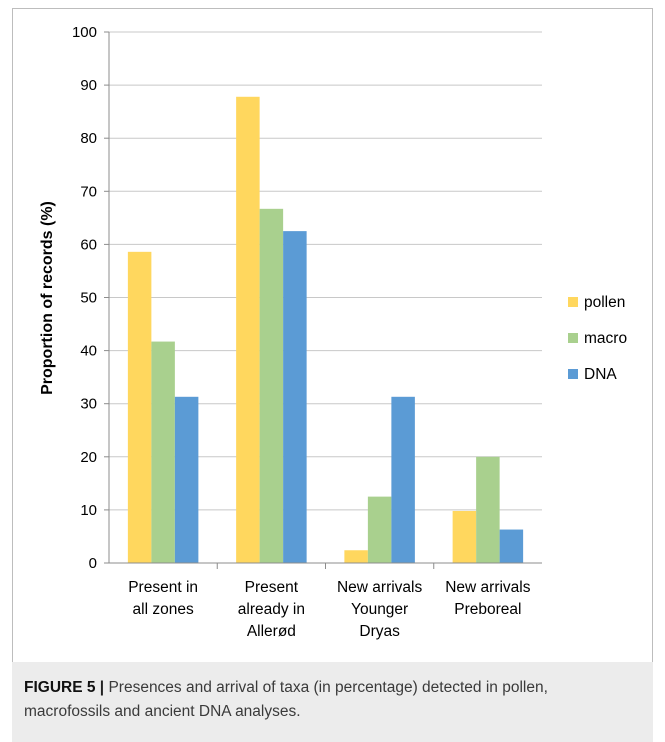 The image size is (665, 742). What do you see at coordinates (488, 598) in the screenshot?
I see `x-category-label: New arrivals Preboreal` at bounding box center [488, 598].